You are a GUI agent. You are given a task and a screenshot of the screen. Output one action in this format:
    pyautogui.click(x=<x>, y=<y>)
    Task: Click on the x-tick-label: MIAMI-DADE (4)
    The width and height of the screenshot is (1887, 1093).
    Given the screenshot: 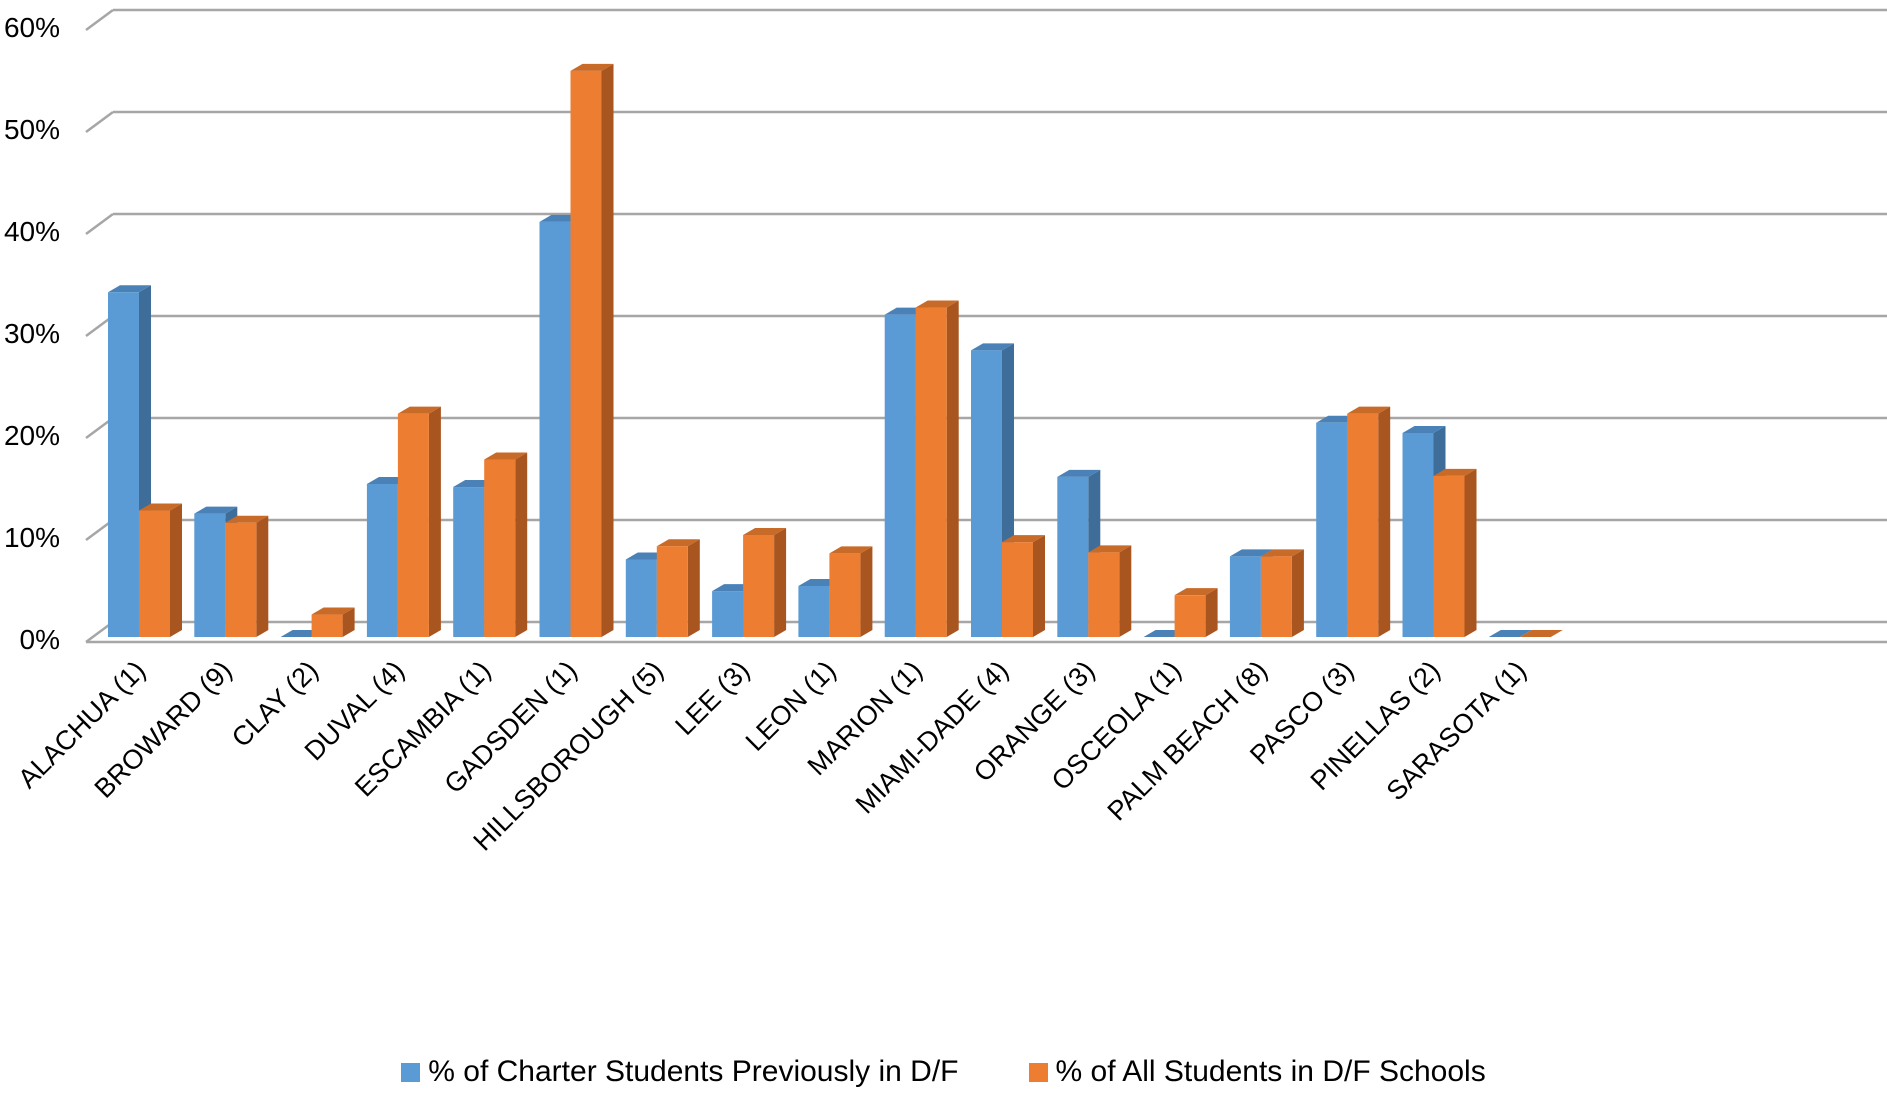 What is the action you would take?
    pyautogui.click(x=932, y=737)
    